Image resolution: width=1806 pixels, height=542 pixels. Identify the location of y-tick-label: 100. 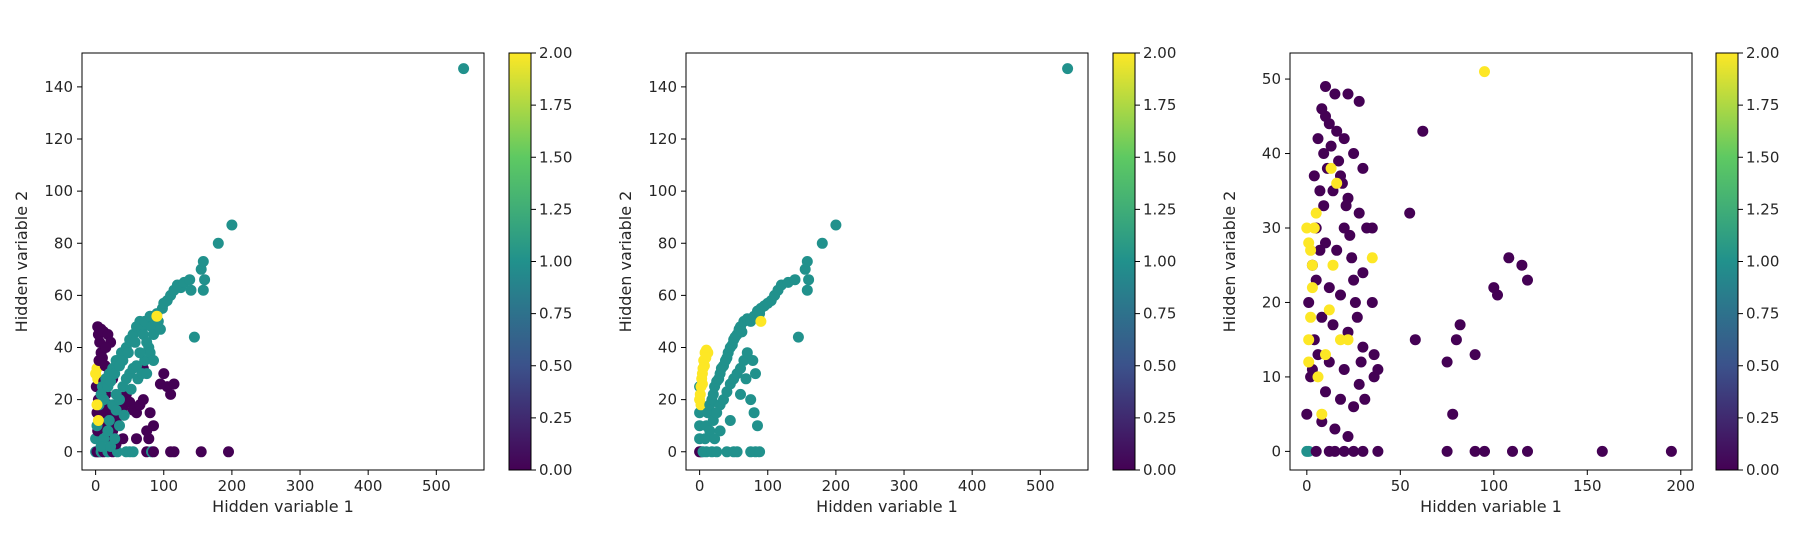
(662, 191).